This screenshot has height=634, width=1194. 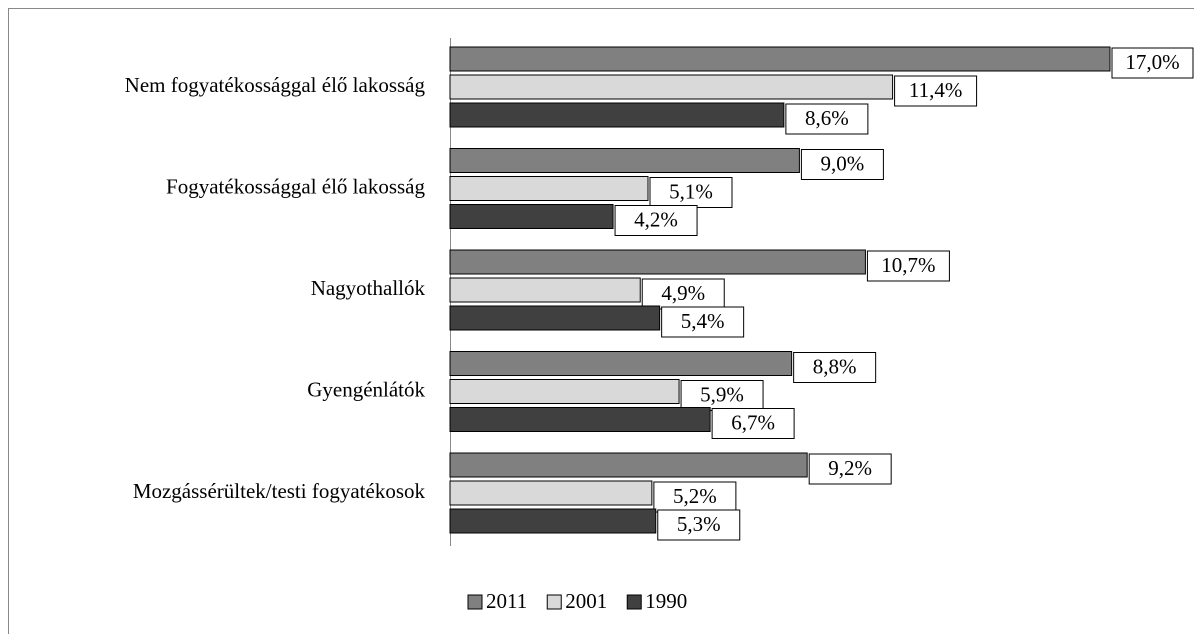 I want to click on value-label: 5,2%, so click(x=695, y=496).